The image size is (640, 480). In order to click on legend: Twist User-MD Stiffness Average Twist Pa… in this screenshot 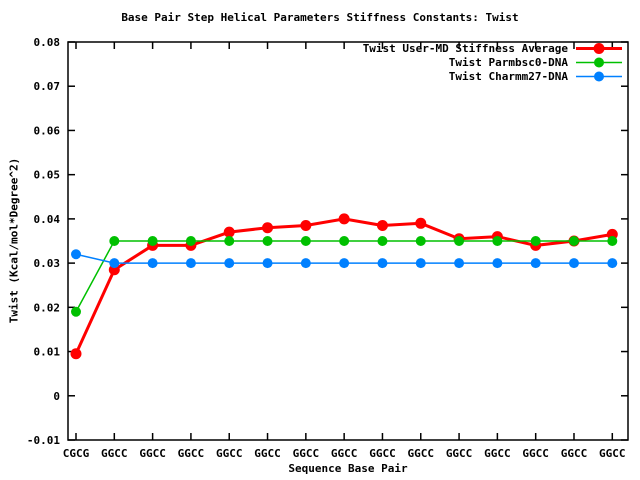, I will do `click(492, 62)`.